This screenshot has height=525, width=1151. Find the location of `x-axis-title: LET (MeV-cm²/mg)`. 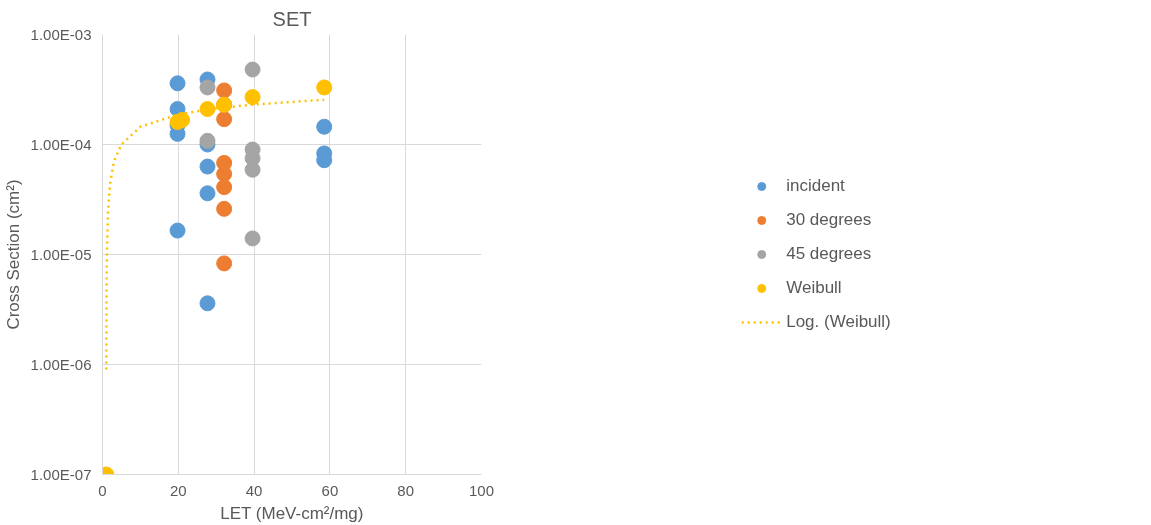

x-axis-title: LET (MeV-cm²/mg) is located at coordinates (292, 513).